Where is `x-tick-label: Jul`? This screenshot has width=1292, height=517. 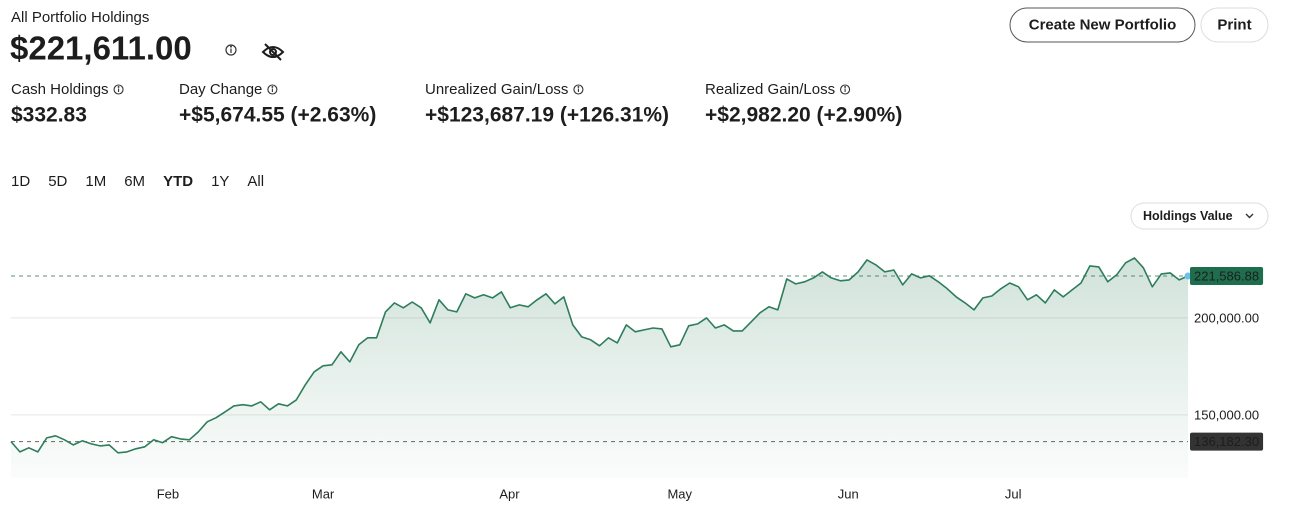 x-tick-label: Jul is located at coordinates (1013, 493).